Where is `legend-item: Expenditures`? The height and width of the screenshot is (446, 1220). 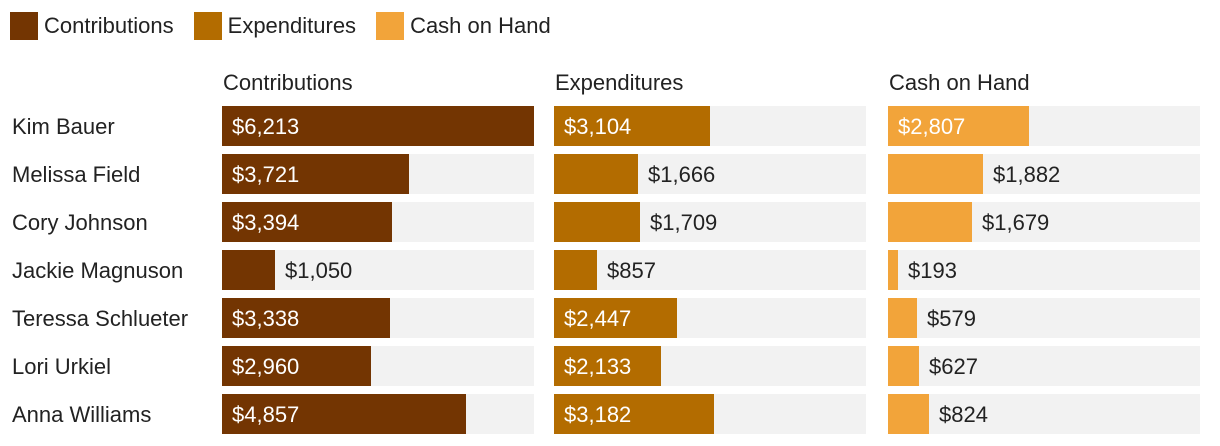 legend-item: Expenditures is located at coordinates (275, 26).